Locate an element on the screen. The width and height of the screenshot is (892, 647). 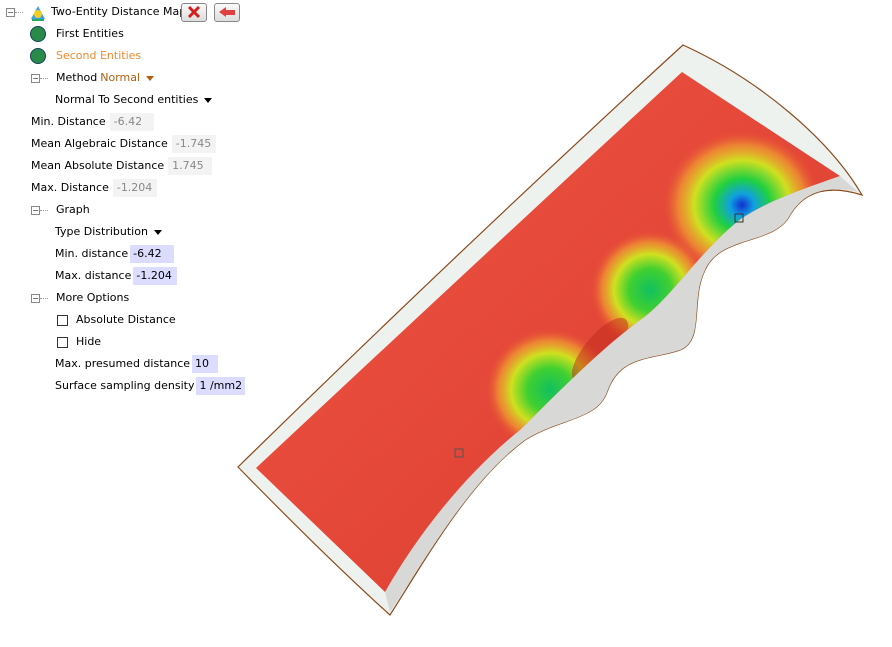
feature-title: Two-Entity Distance Map is located at coordinates (119, 11).